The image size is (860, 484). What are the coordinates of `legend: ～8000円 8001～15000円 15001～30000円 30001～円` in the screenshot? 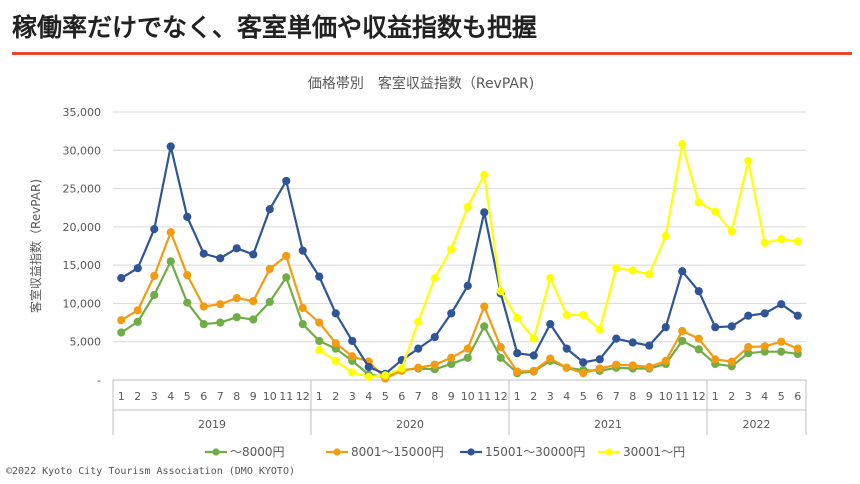 It's located at (445, 452).